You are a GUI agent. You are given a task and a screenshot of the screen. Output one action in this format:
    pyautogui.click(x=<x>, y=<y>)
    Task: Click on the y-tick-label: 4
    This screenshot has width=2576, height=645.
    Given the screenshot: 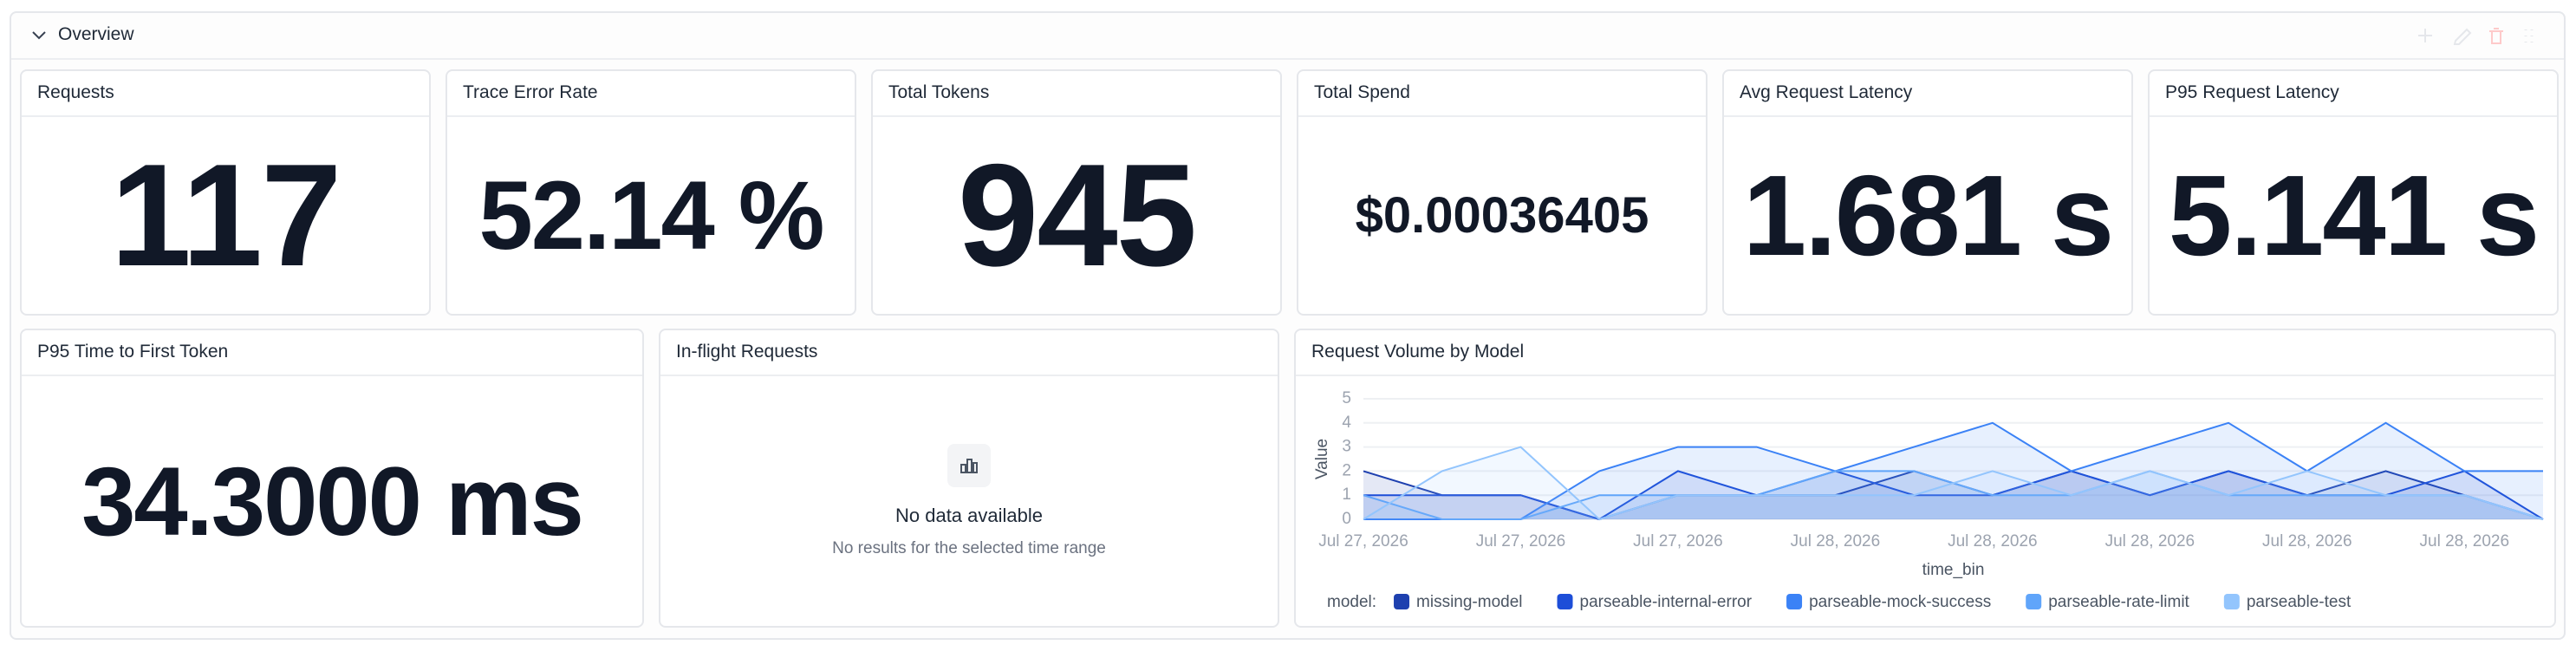 What is the action you would take?
    pyautogui.click(x=1346, y=423)
    